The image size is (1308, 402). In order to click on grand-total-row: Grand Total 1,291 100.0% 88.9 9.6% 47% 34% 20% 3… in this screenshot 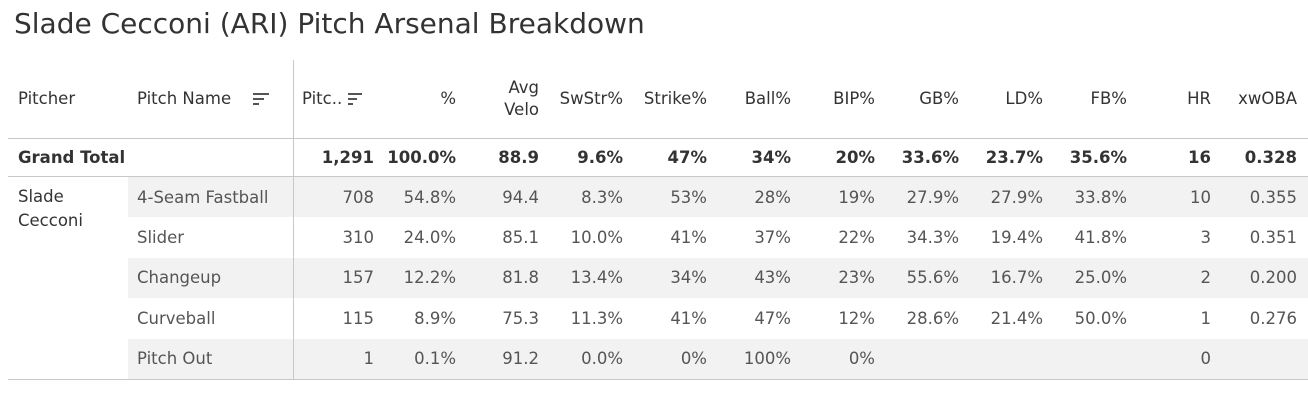, I will do `click(658, 158)`.